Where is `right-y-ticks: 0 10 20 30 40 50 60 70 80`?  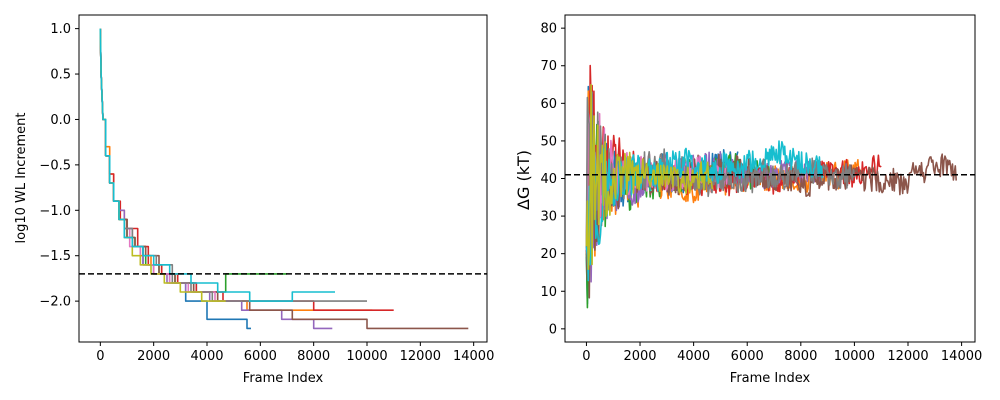
right-y-ticks: 0 10 20 30 40 50 60 70 80 is located at coordinates (552, 179).